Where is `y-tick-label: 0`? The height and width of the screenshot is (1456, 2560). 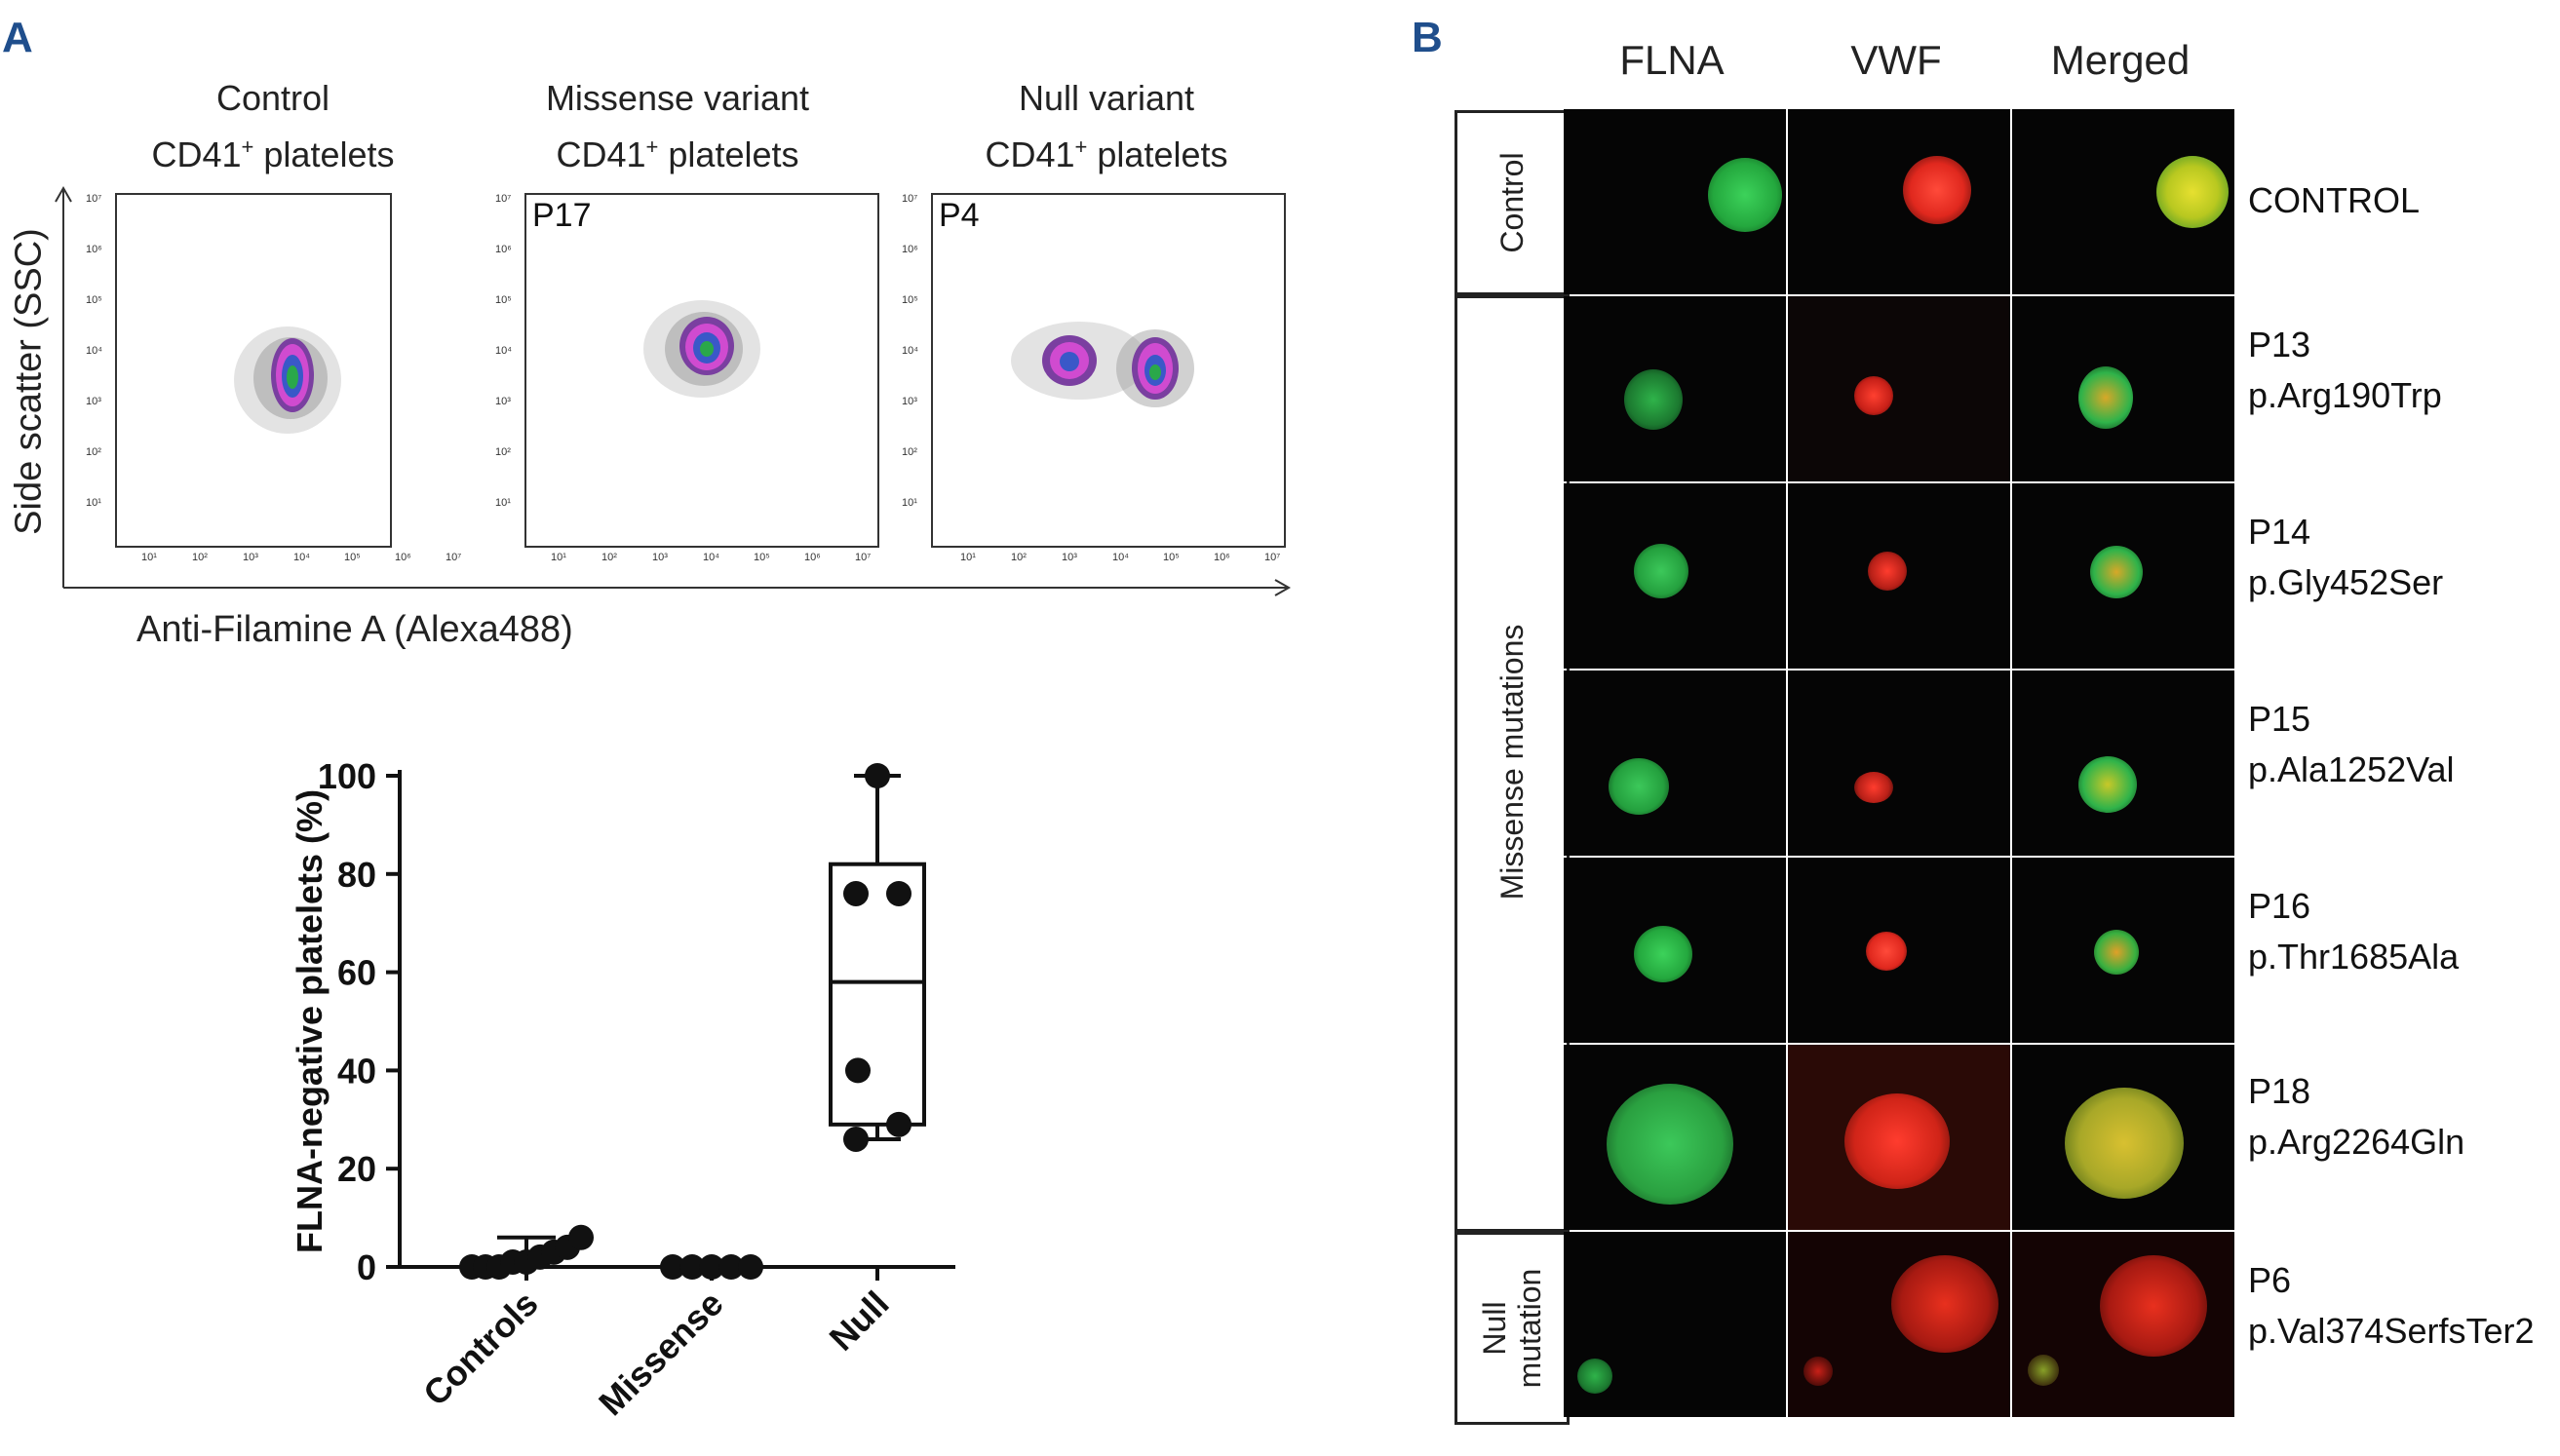 y-tick-label: 0 is located at coordinates (367, 1267).